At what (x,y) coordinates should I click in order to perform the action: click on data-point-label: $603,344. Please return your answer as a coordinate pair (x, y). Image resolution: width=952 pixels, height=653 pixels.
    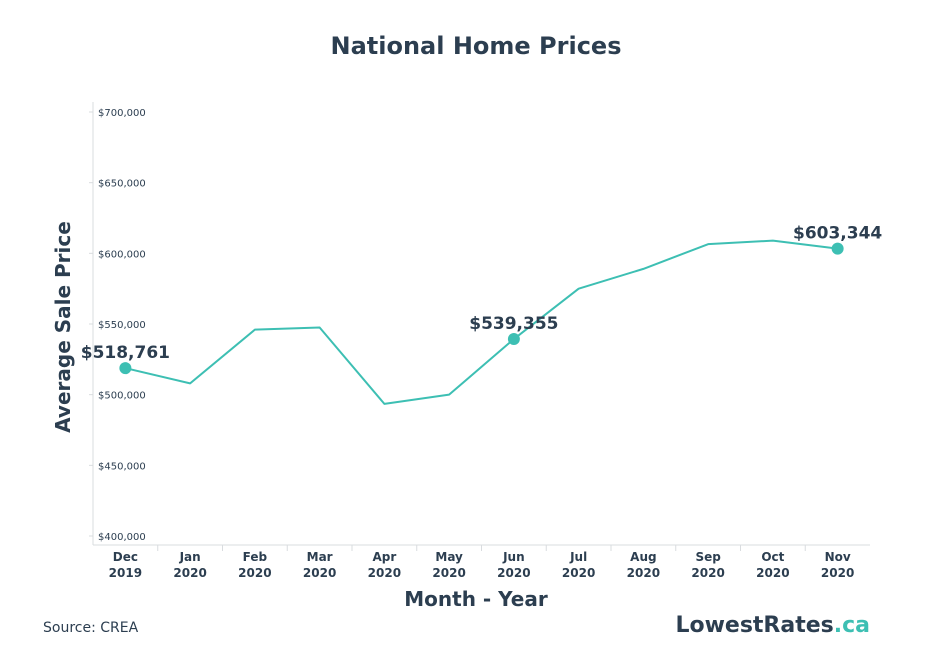
    Looking at the image, I should click on (837, 234).